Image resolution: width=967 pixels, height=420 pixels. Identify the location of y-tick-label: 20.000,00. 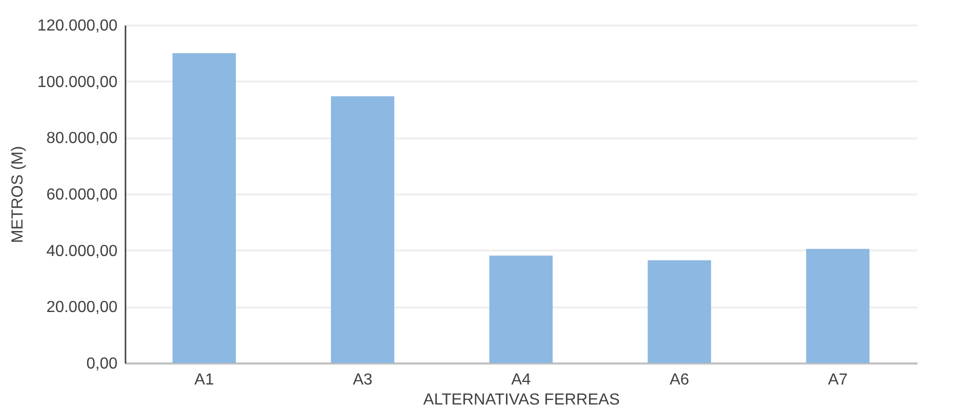
(82, 307).